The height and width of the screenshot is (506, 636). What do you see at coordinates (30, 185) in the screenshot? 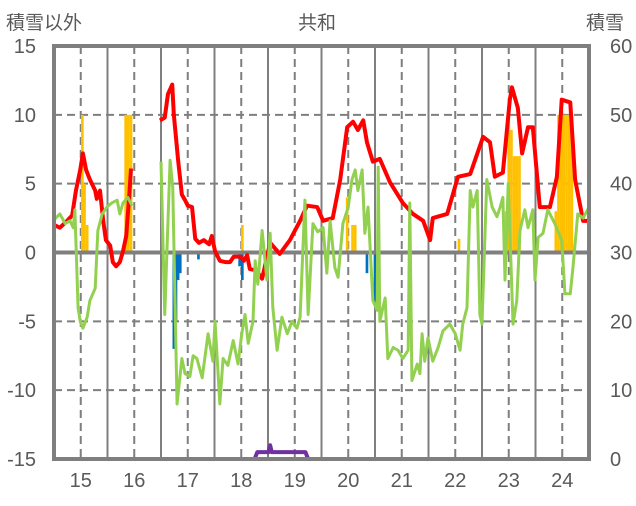
I see `left-tick-label: 5` at bounding box center [30, 185].